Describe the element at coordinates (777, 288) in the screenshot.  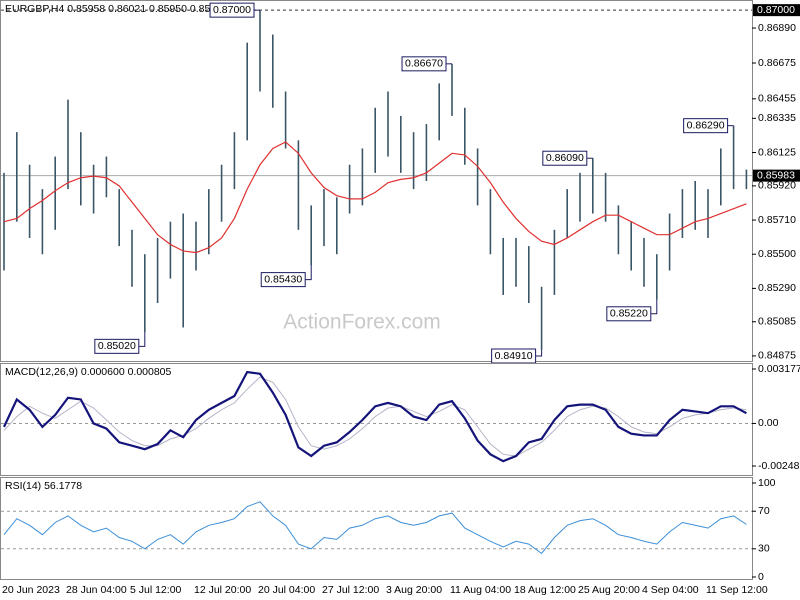
I see `y-tick-label: 0.85290` at that location.